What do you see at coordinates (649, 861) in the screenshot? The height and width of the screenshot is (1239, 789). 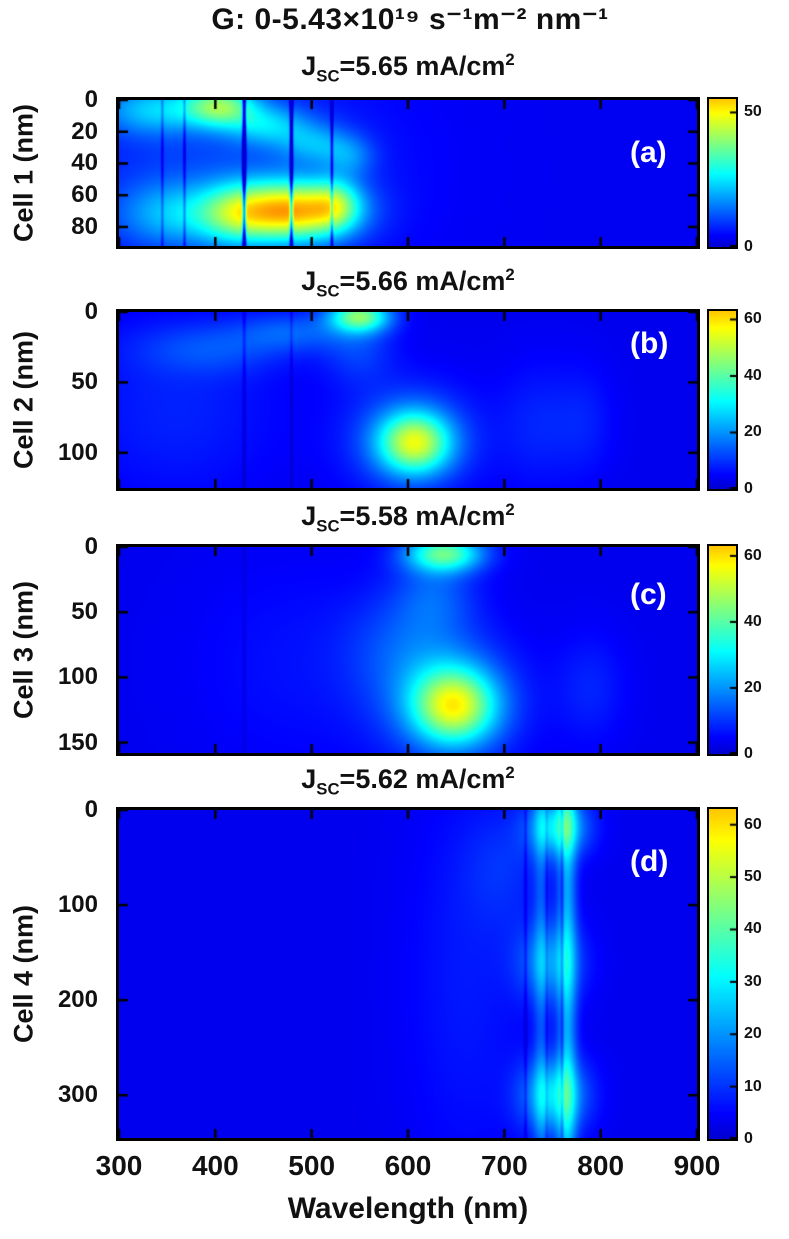 I see `panel-d-letter: (d)` at bounding box center [649, 861].